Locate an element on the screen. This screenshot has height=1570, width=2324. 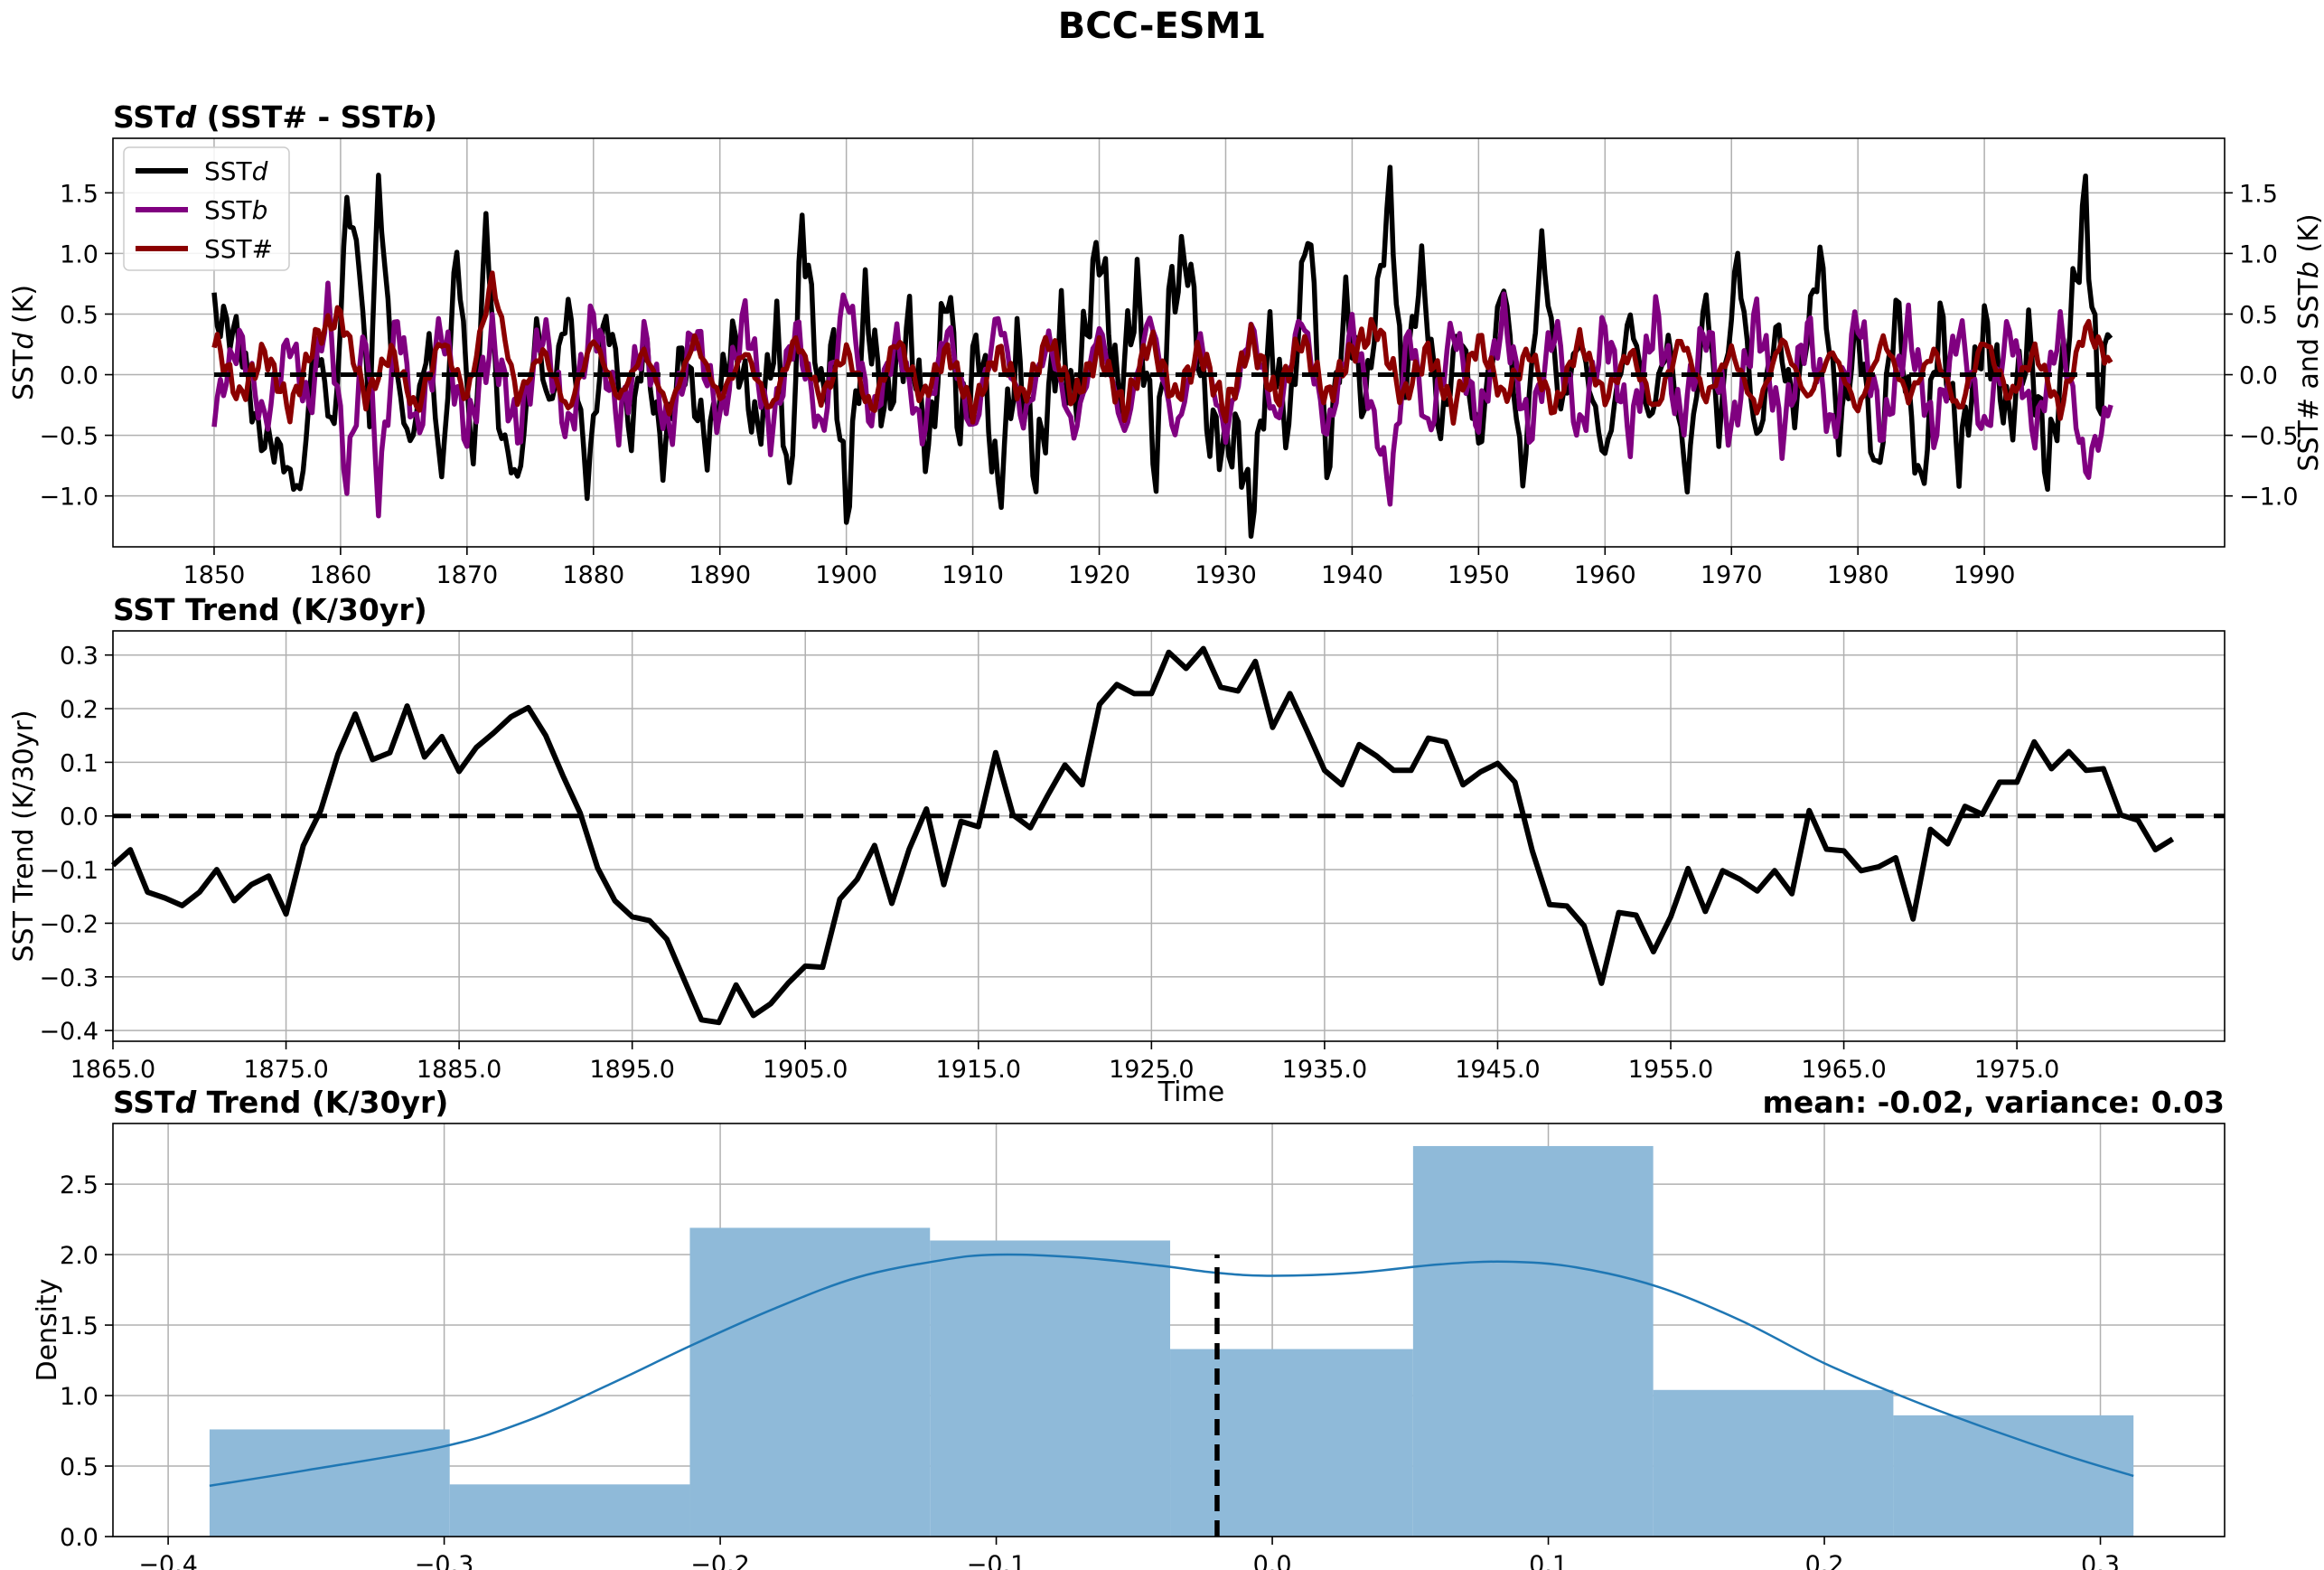
p1-ytick-label-6: 0.2 is located at coordinates (79, 710).